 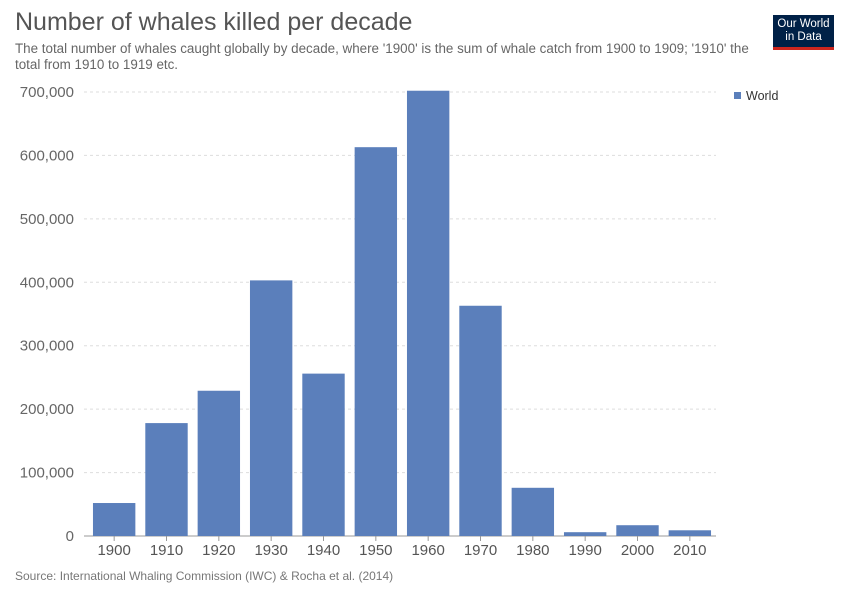 I want to click on bar-1950, so click(x=376, y=341).